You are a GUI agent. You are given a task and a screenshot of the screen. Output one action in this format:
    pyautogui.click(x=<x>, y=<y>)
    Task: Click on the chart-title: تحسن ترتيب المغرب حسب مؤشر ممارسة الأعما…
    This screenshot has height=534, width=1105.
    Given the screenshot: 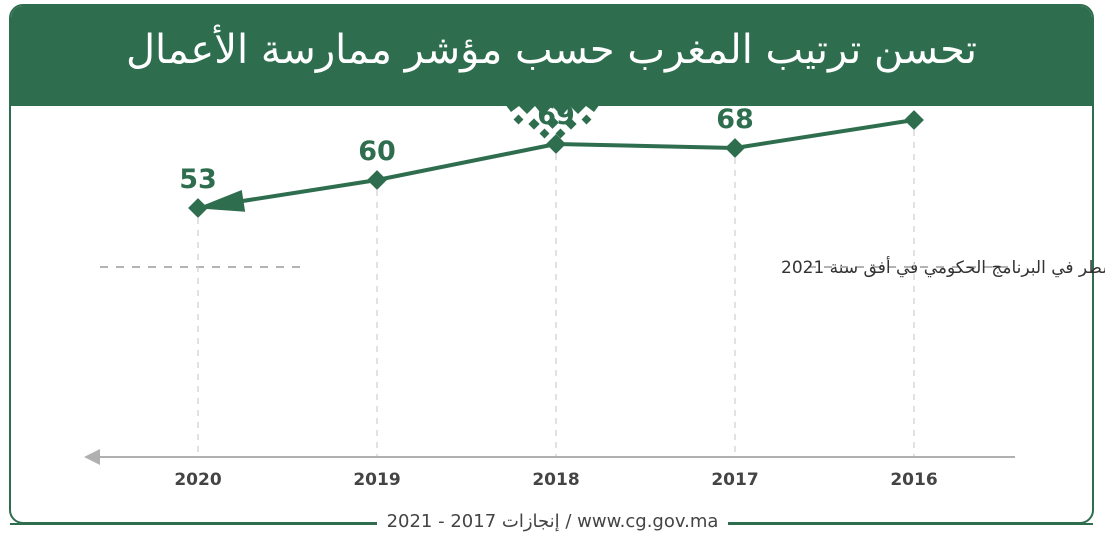 What is the action you would take?
    pyautogui.click(x=551, y=50)
    